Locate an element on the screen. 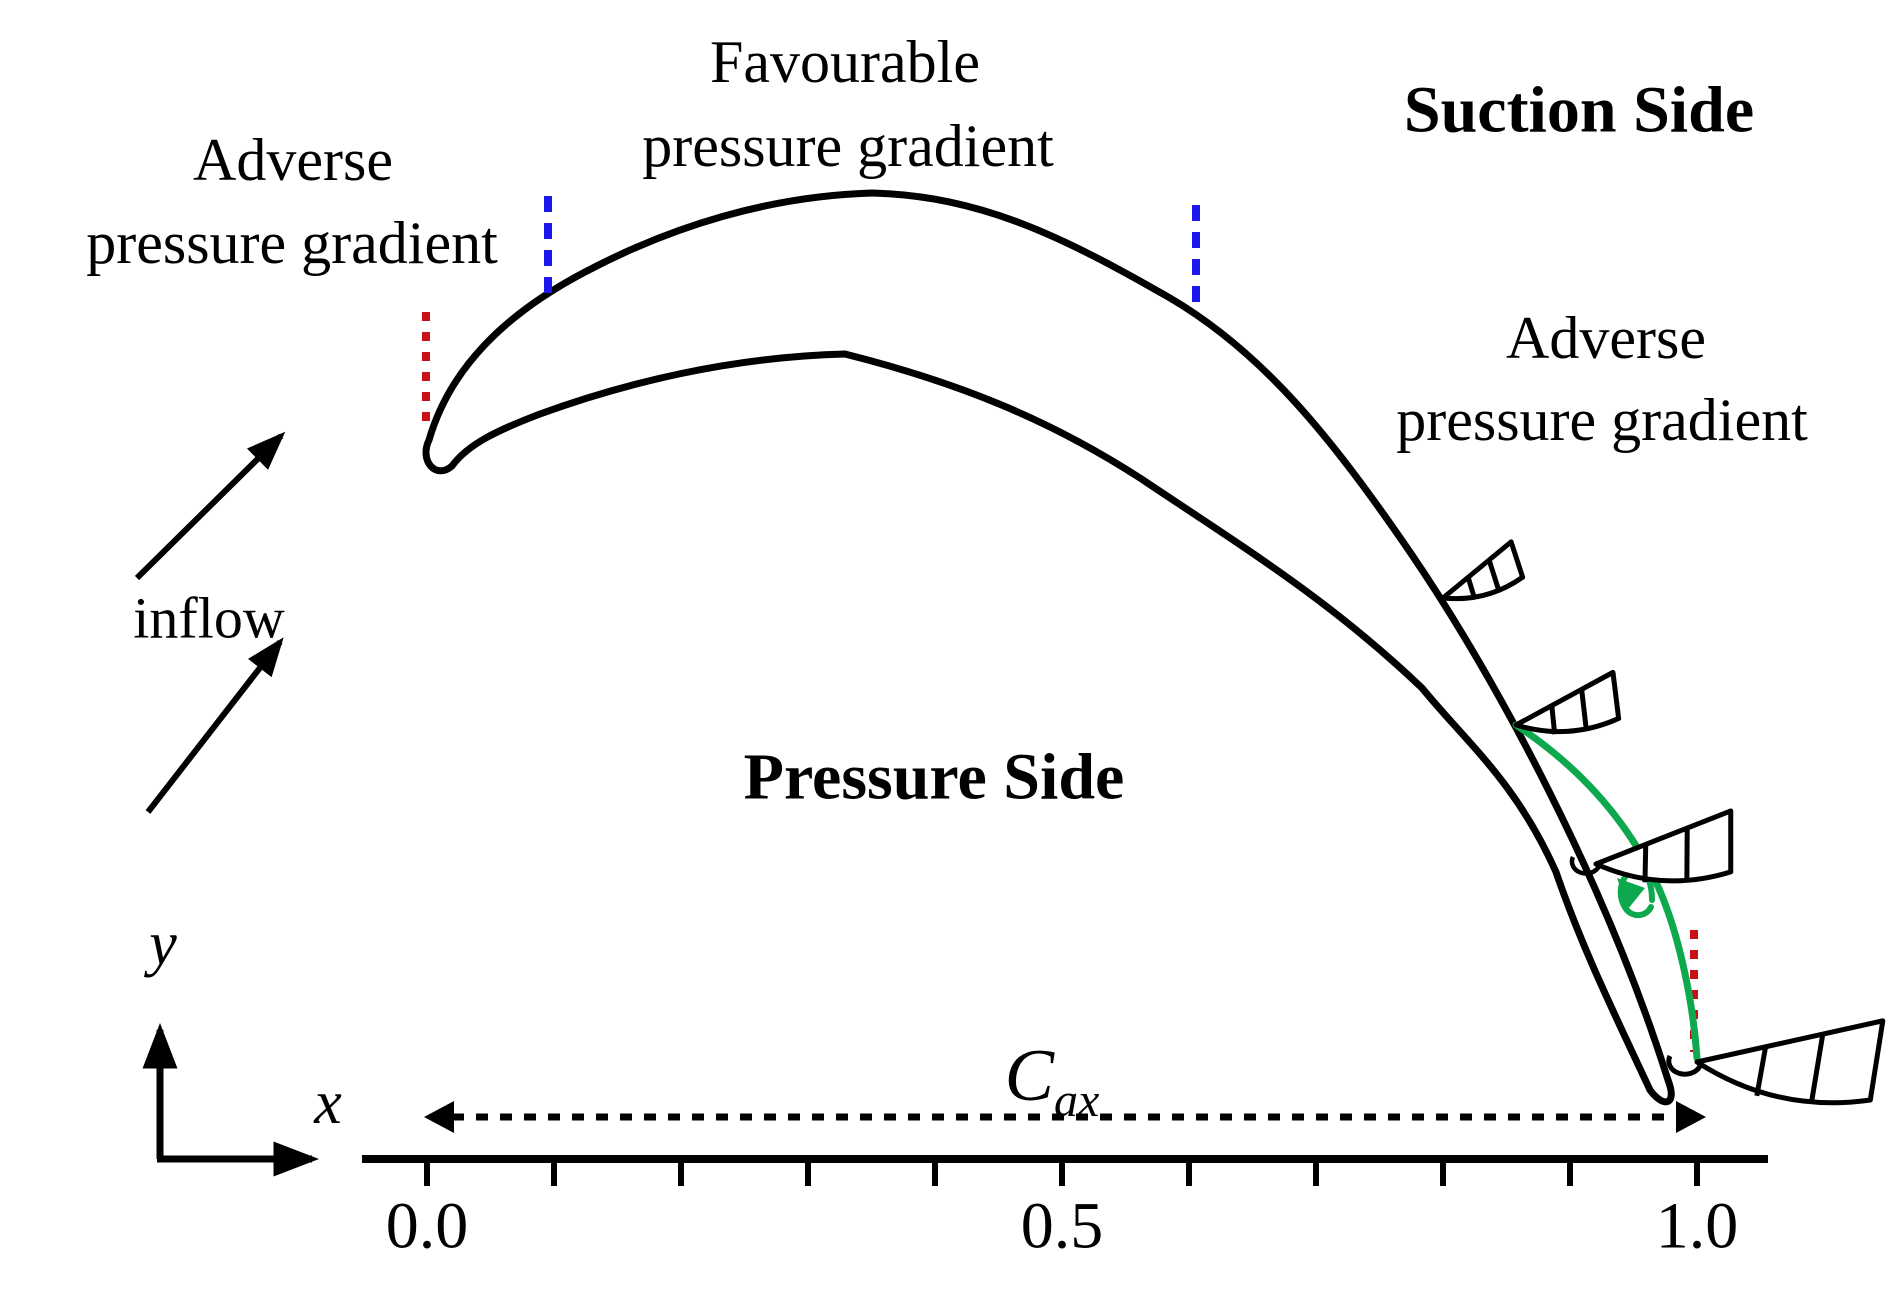  adverse-left-label-line2: pressure gradient is located at coordinates (292, 243).